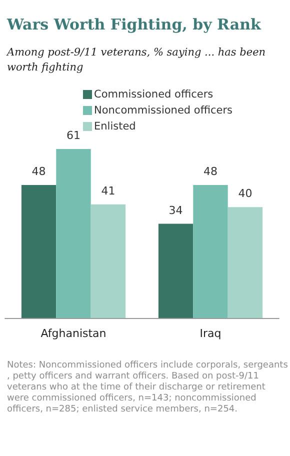 The height and width of the screenshot is (456, 290). Describe the element at coordinates (163, 110) in the screenshot. I see `legend-label: Noncommissioned officers` at that location.